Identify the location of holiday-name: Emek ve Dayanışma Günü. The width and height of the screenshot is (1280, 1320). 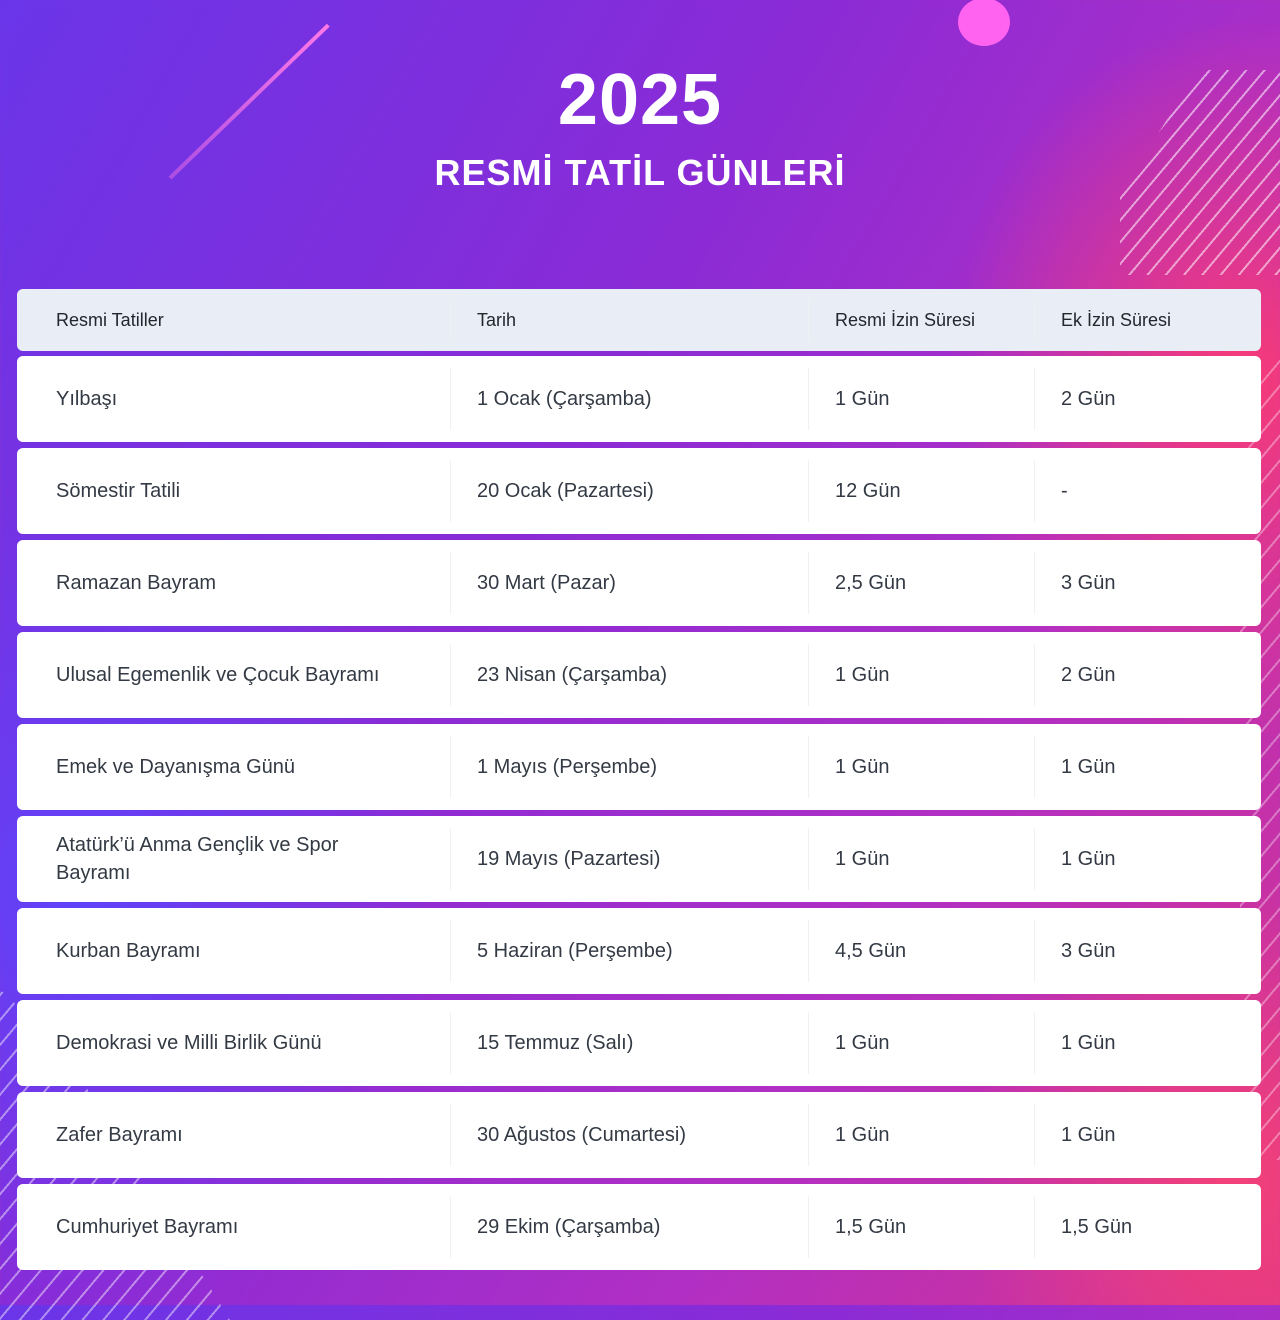
(234, 767).